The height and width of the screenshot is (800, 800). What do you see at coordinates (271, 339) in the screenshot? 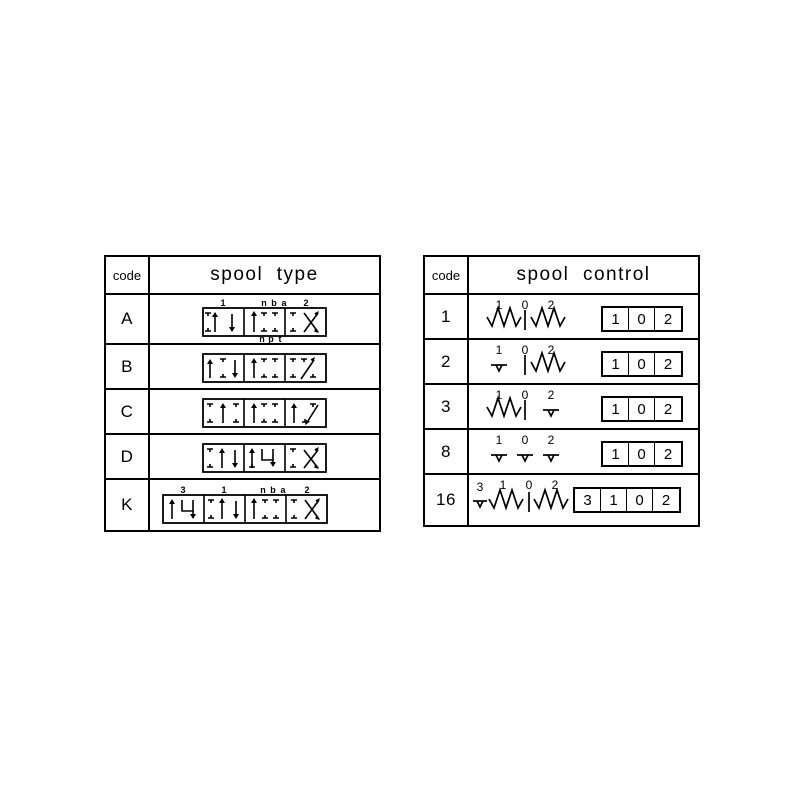
I see `svg-text: p` at bounding box center [271, 339].